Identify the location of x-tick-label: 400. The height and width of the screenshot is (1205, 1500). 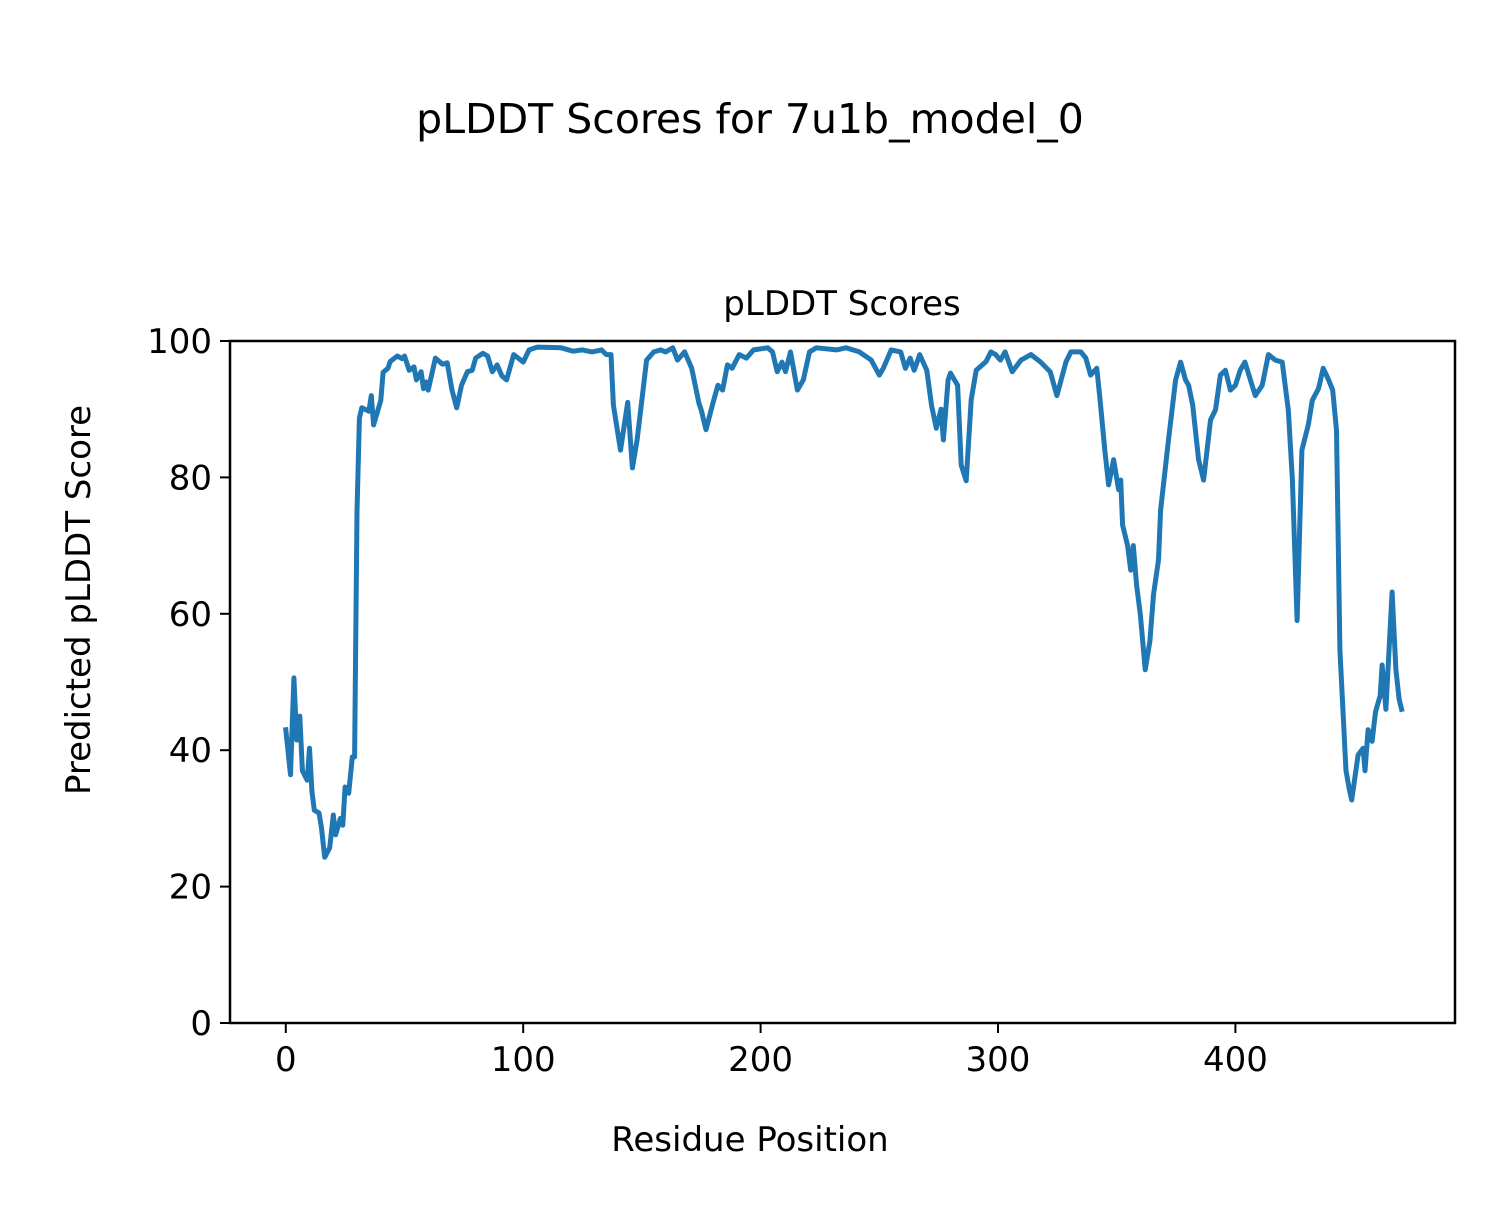
(1235, 1060).